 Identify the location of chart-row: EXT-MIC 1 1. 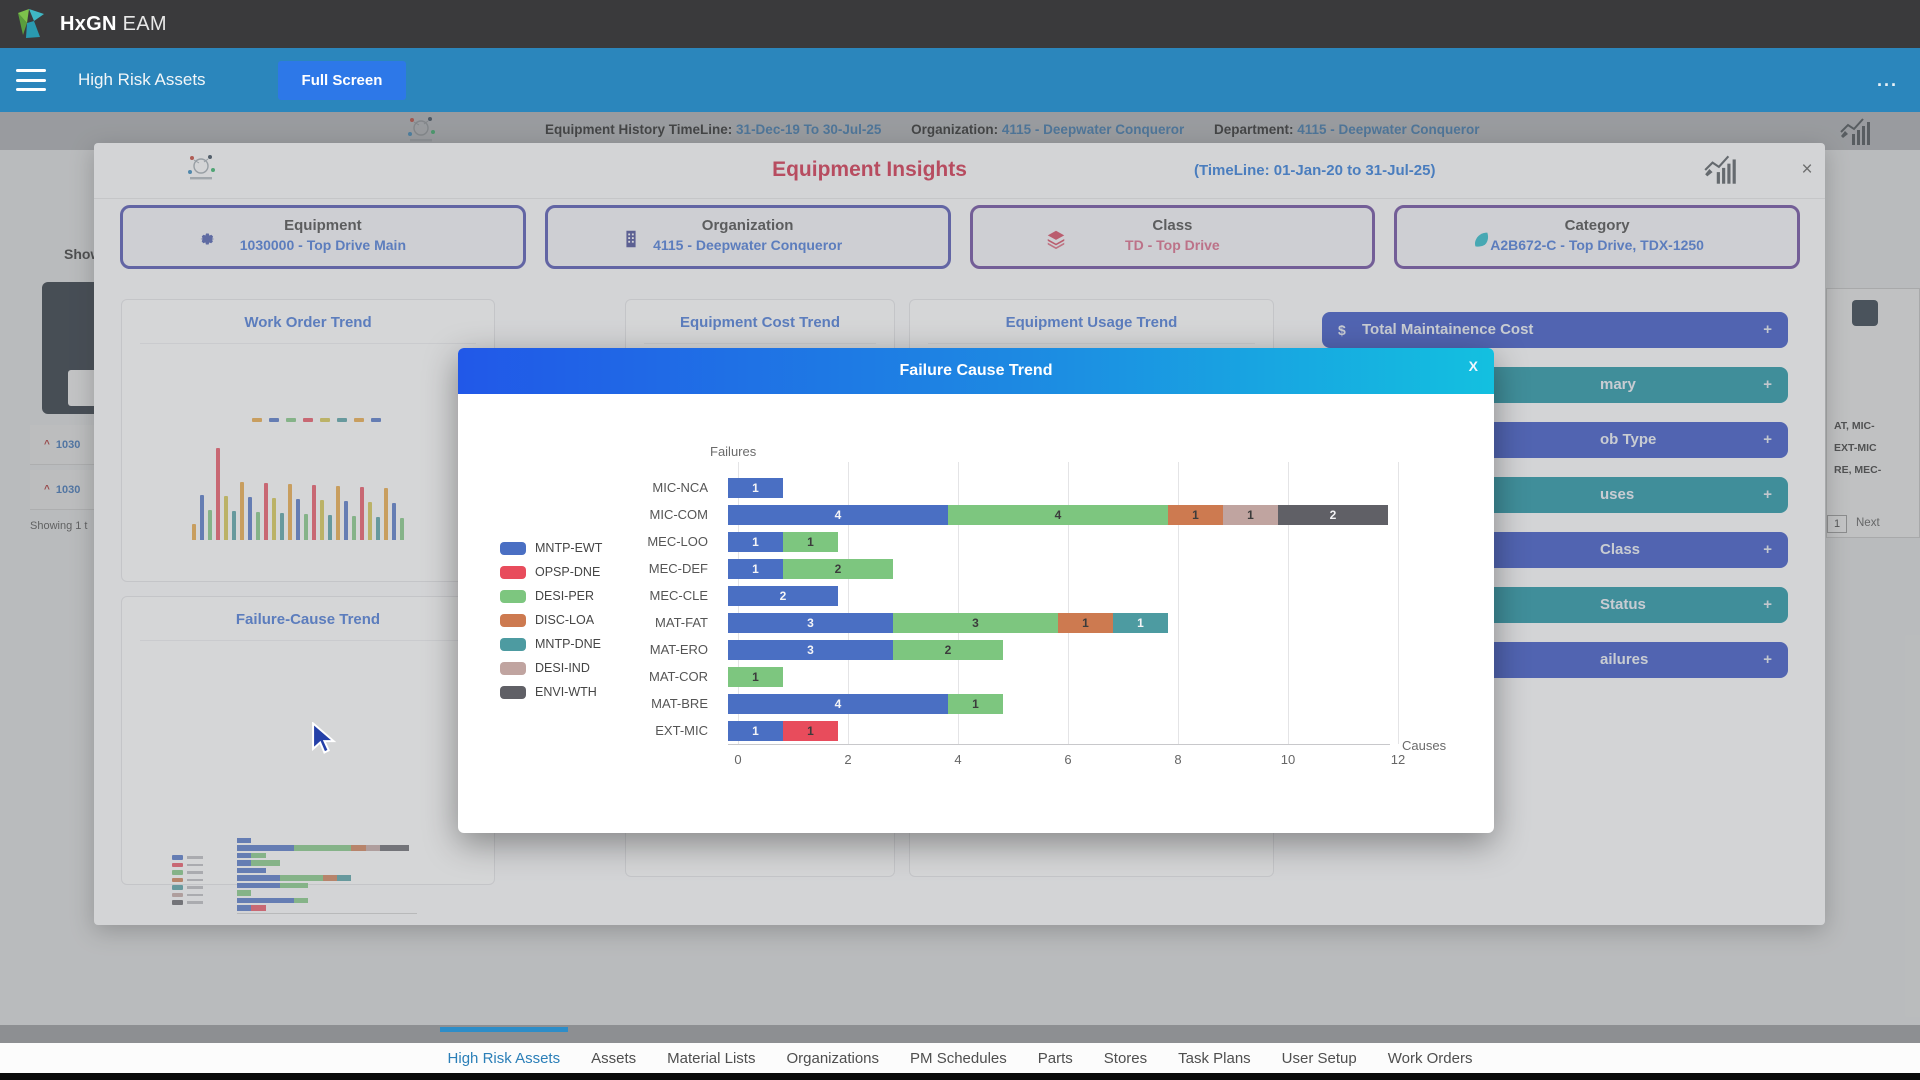
(928, 730).